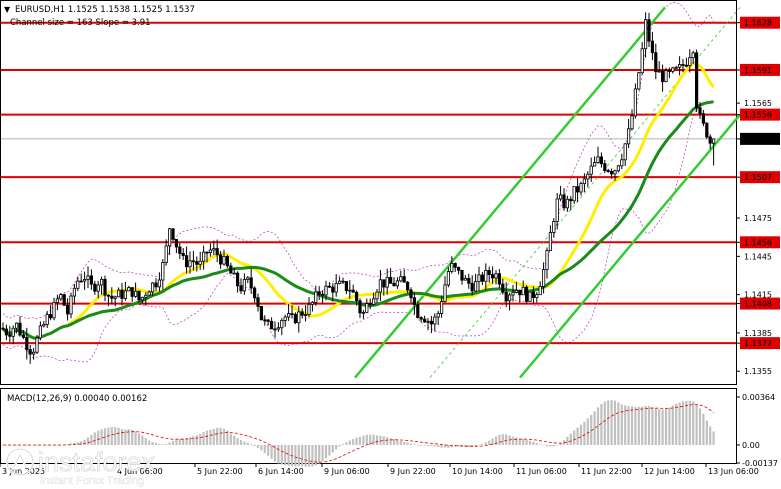  I want to click on chart-menu-icon: ▼, so click(7, 9).